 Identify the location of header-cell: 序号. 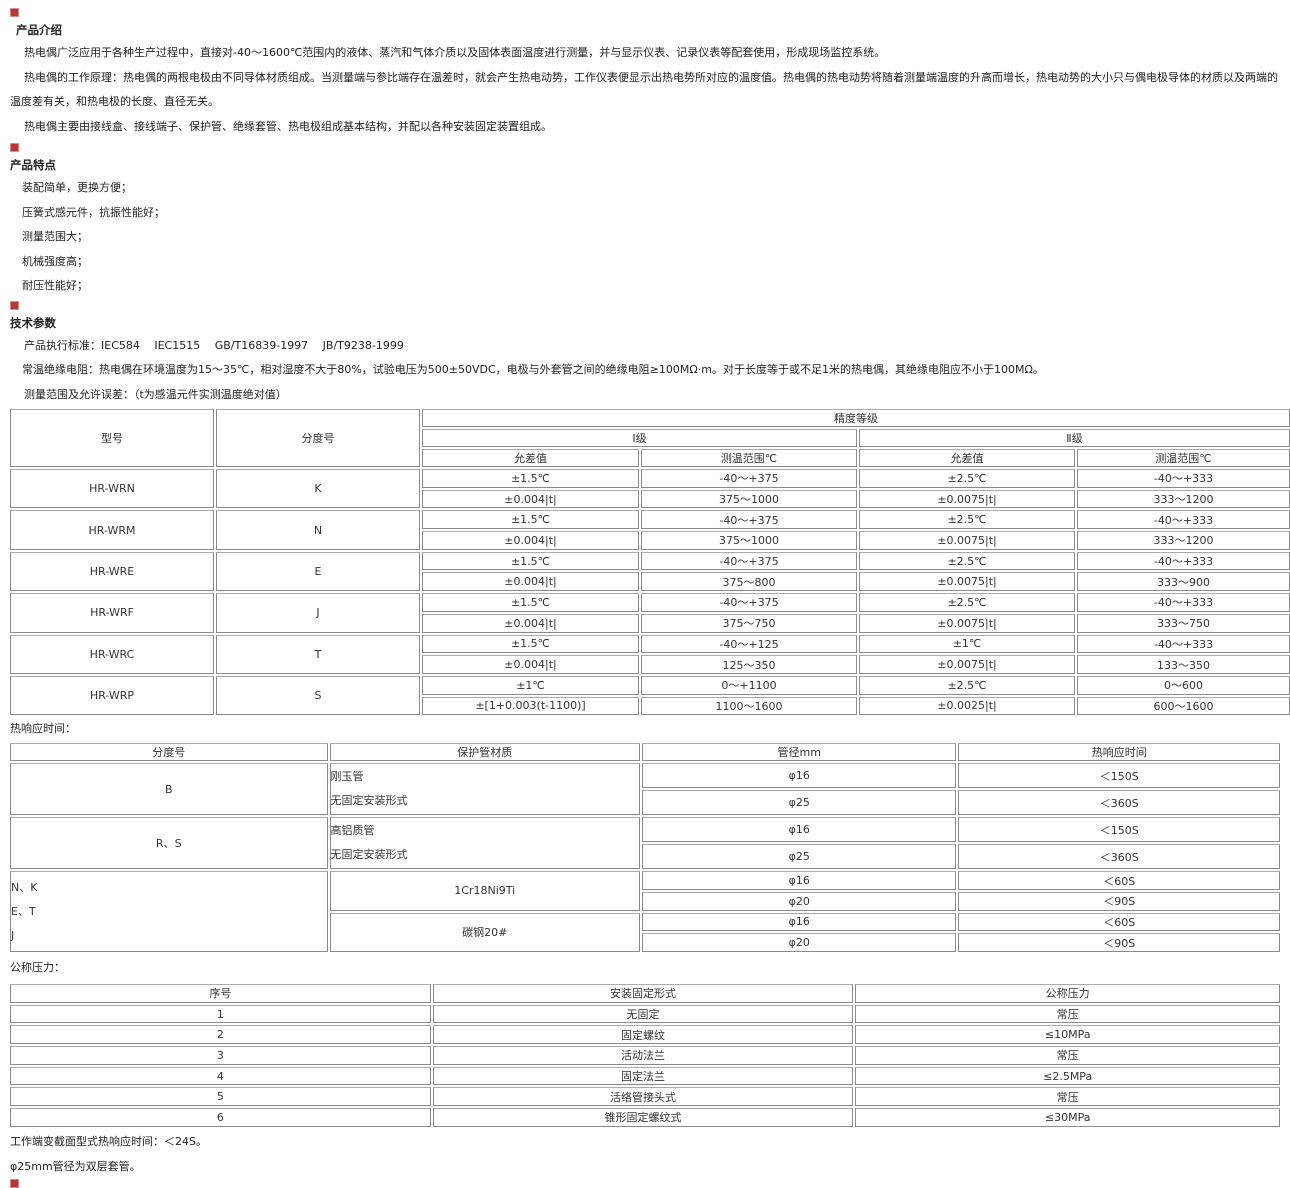
(220, 993).